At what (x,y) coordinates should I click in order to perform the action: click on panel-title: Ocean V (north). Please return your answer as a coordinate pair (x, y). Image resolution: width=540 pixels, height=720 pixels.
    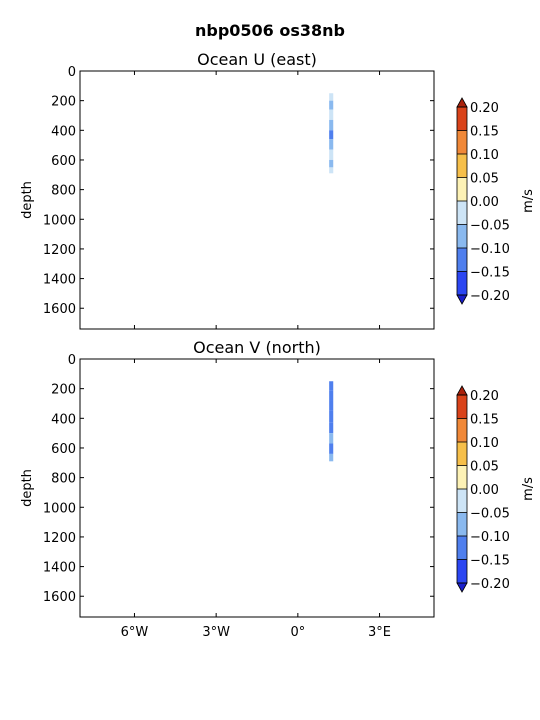
    Looking at the image, I should click on (257, 347).